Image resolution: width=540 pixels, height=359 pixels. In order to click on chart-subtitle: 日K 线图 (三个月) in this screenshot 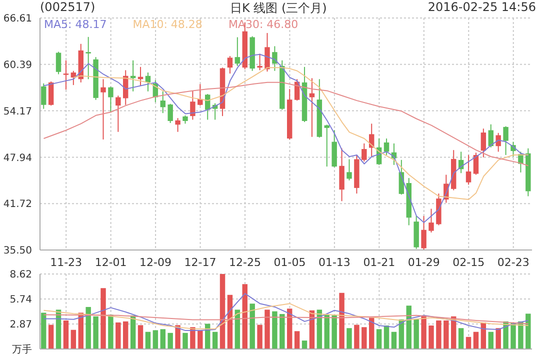, I will do `click(278, 8)`.